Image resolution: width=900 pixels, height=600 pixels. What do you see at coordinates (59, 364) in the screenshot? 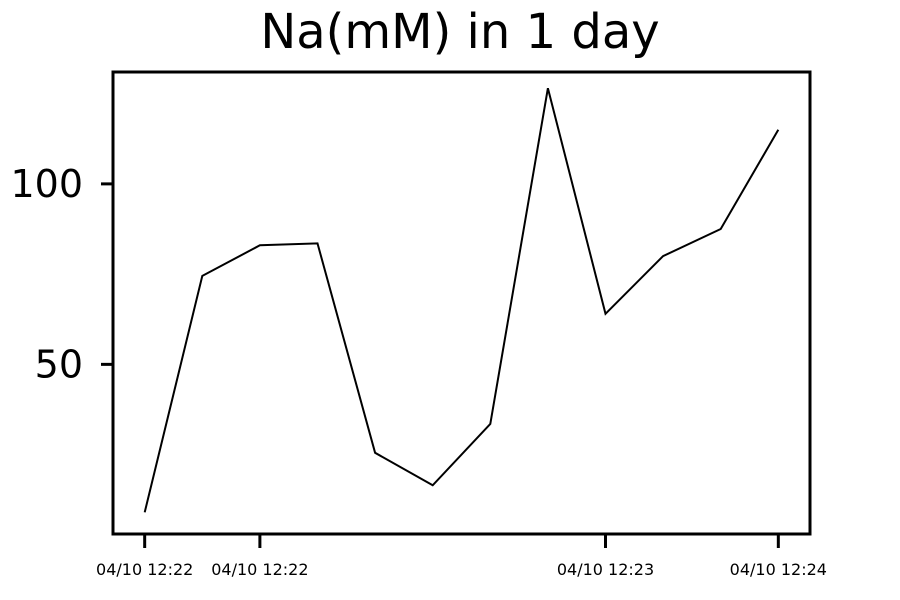
I see `y-tick-label-50: 50` at bounding box center [59, 364].